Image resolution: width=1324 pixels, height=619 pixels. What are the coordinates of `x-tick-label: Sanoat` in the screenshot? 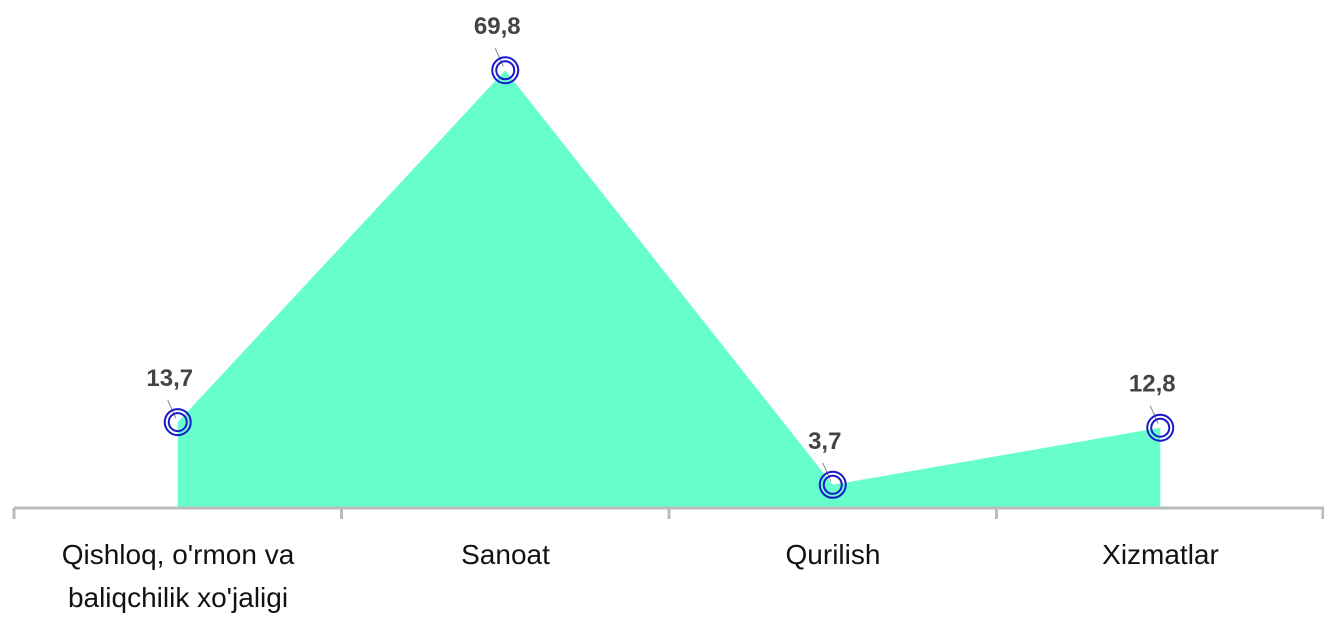 It's located at (506, 554).